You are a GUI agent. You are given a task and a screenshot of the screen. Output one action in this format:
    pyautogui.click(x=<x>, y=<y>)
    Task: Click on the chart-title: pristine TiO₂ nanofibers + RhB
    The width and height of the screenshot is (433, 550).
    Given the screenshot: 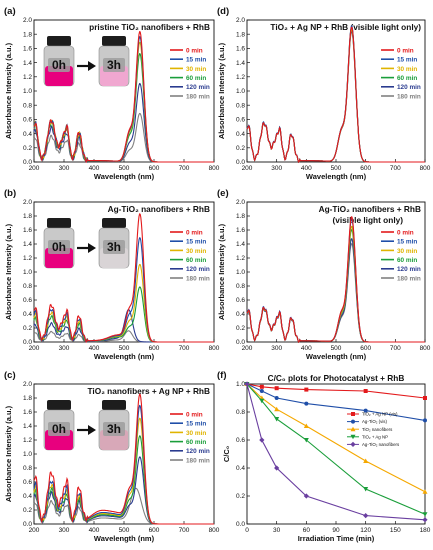 What is the action you would take?
    pyautogui.click(x=149, y=27)
    